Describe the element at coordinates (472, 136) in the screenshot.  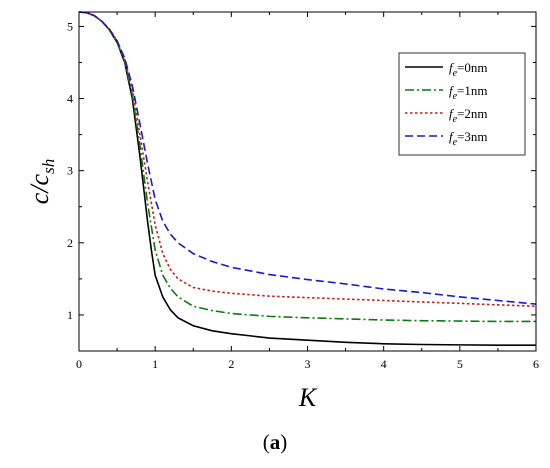
I see `legend-rest: =3nm` at that location.